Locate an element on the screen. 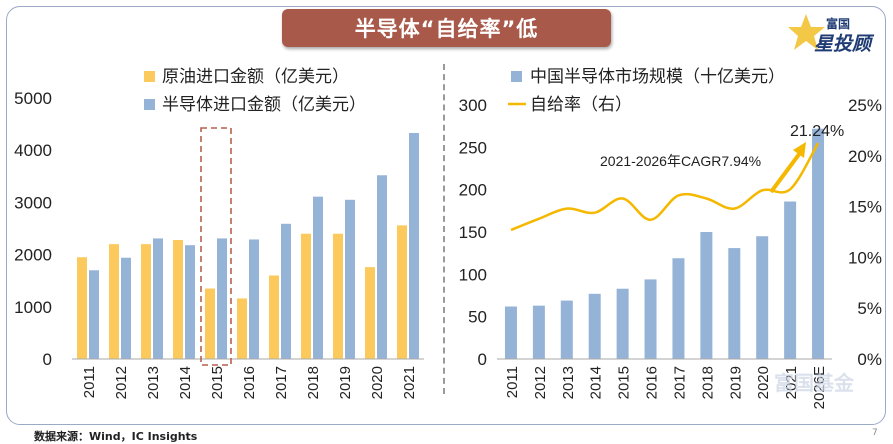 The width and height of the screenshot is (893, 444). right-x-tick-label: 2019 is located at coordinates (735, 382).